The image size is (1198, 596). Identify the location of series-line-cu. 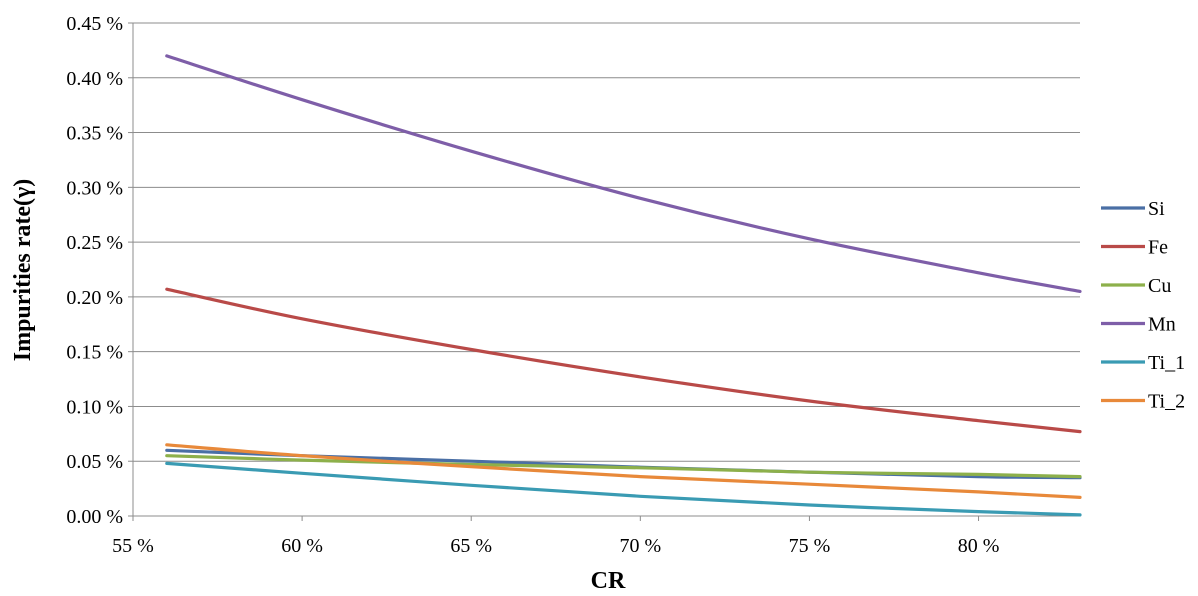
(623, 466).